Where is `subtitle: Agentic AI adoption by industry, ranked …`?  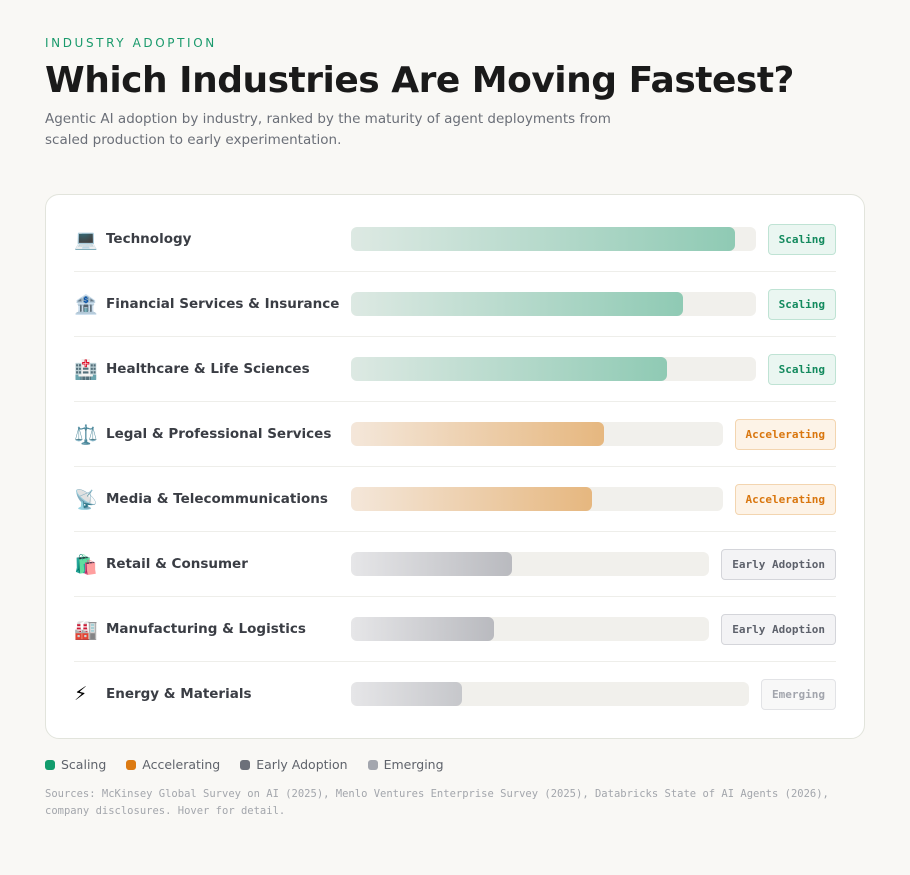
subtitle: Agentic AI adoption by industry, ranked … is located at coordinates (328, 129).